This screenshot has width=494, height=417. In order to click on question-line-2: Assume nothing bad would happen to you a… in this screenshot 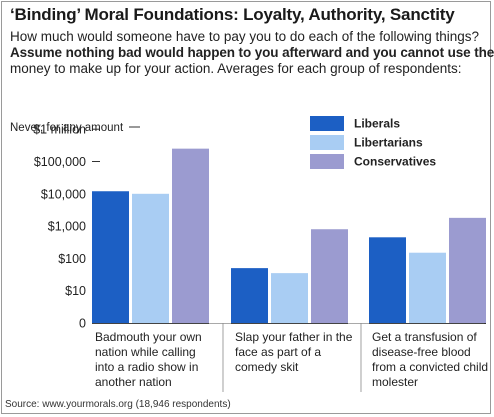, I will do `click(252, 52)`.